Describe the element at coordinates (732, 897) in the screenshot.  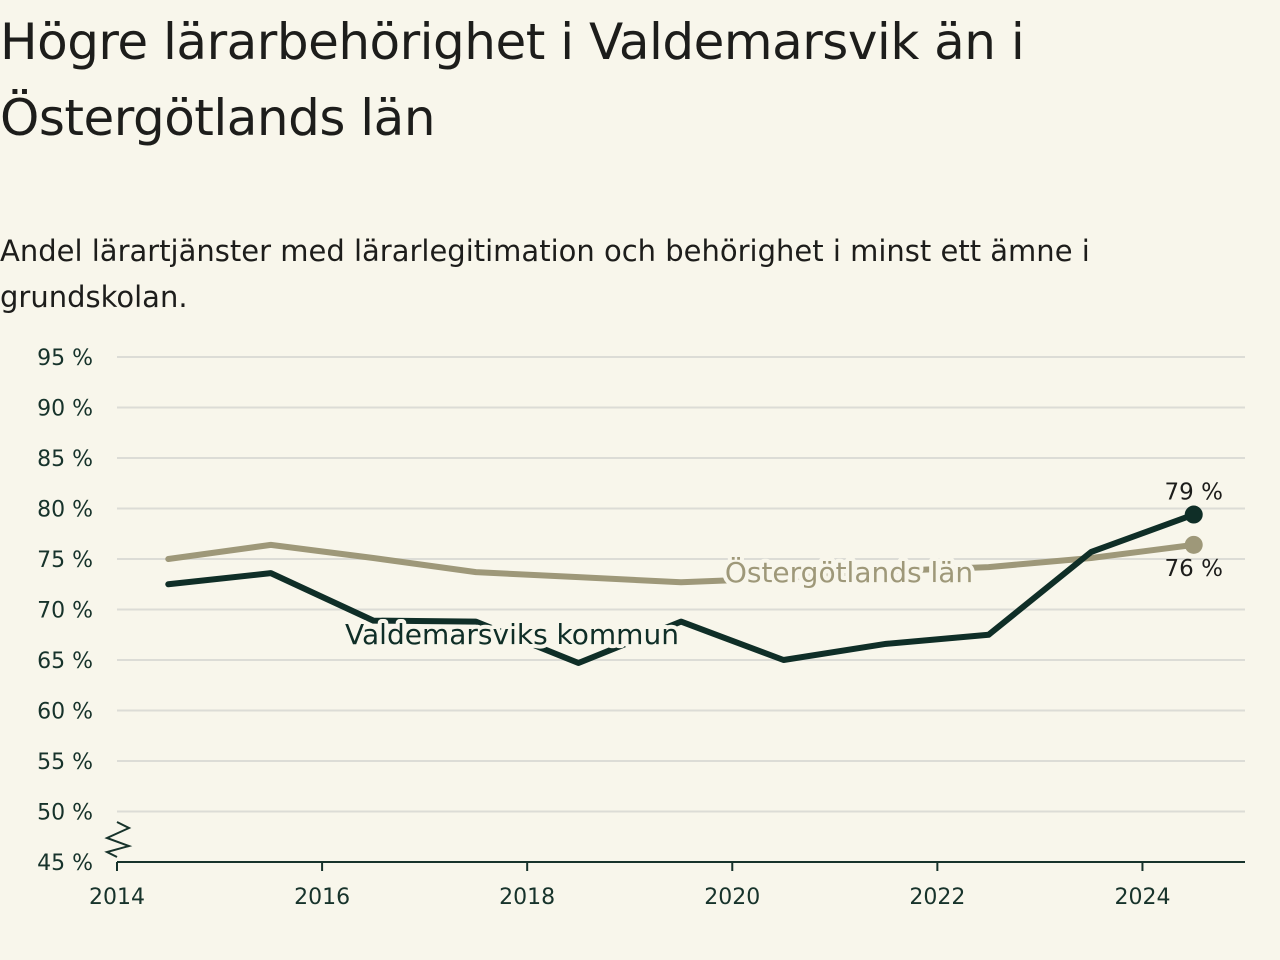
I see `x-tick-label: 2020` at that location.